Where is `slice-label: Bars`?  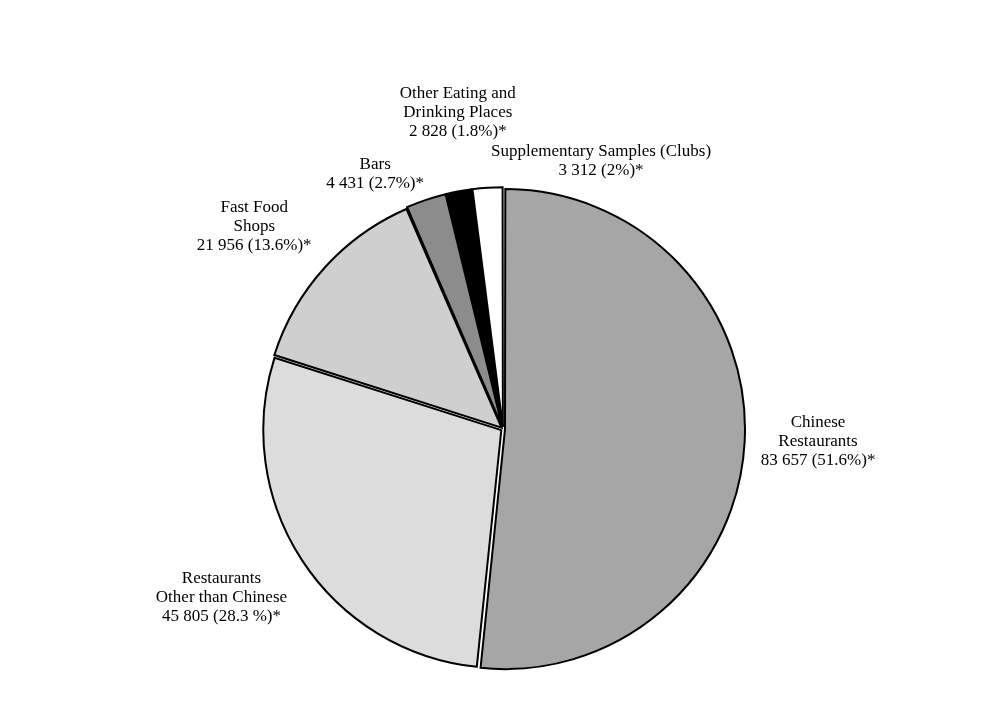 slice-label: Bars is located at coordinates (375, 163).